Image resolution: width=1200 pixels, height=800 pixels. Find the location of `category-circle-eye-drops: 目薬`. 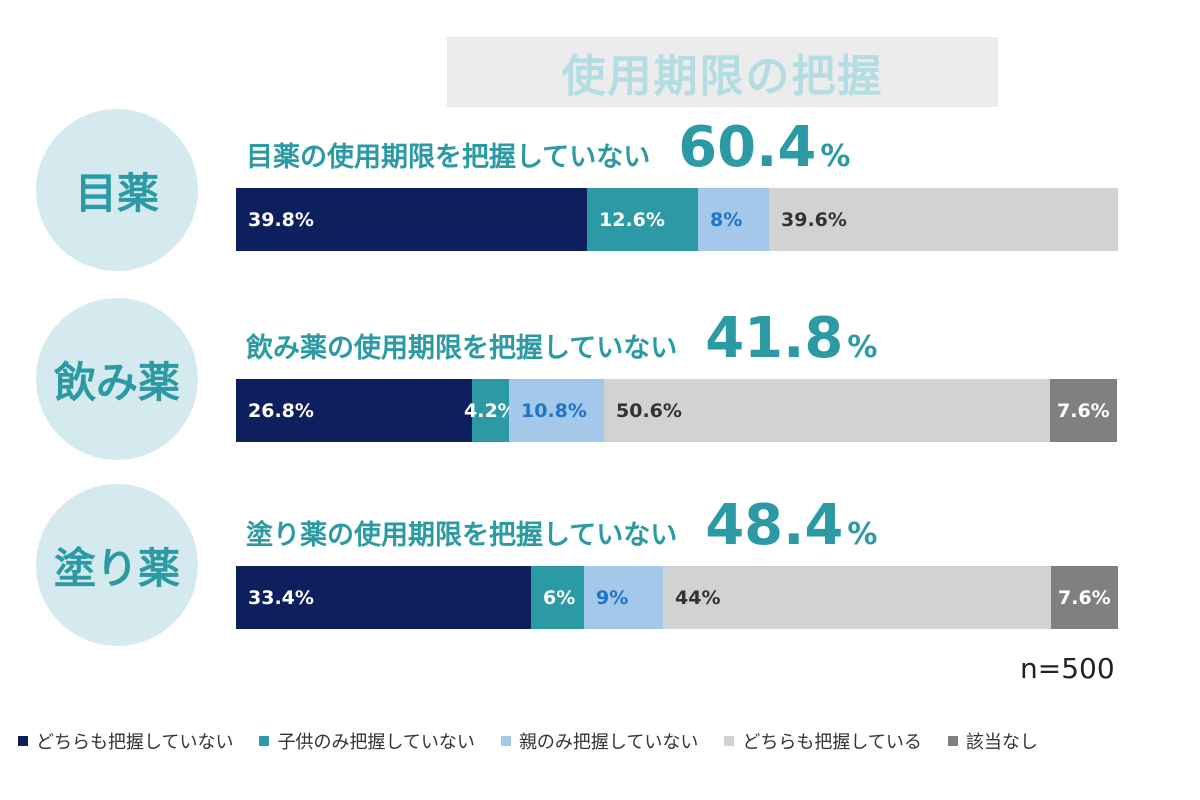

category-circle-eye-drops: 目薬 is located at coordinates (117, 190).